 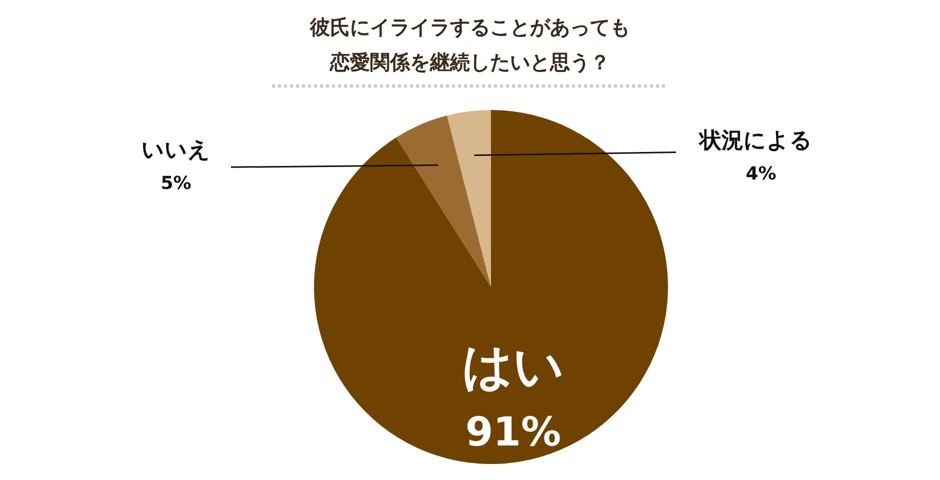 I want to click on data-label: 91%, so click(x=513, y=432).